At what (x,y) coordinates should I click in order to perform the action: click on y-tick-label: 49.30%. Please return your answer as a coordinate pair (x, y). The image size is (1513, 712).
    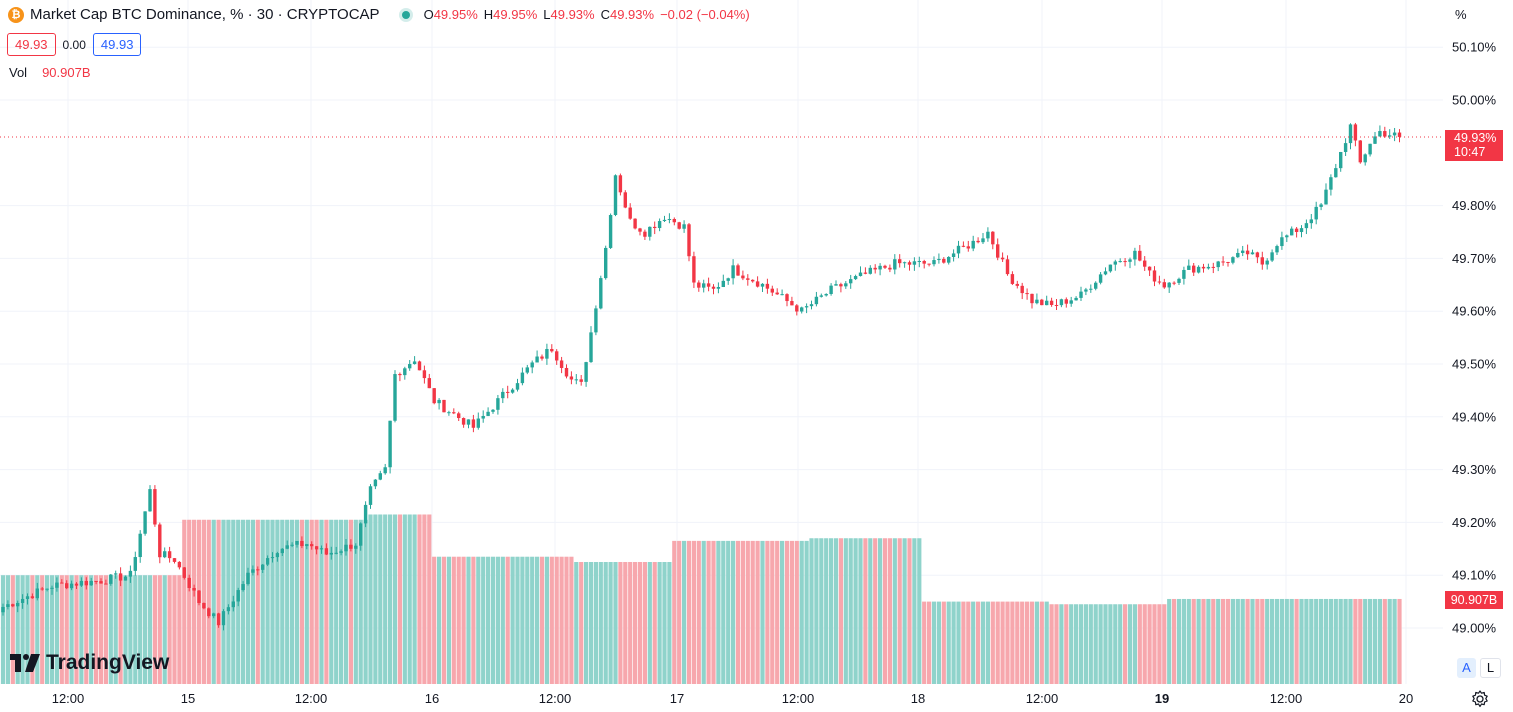
    Looking at the image, I should click on (1474, 469).